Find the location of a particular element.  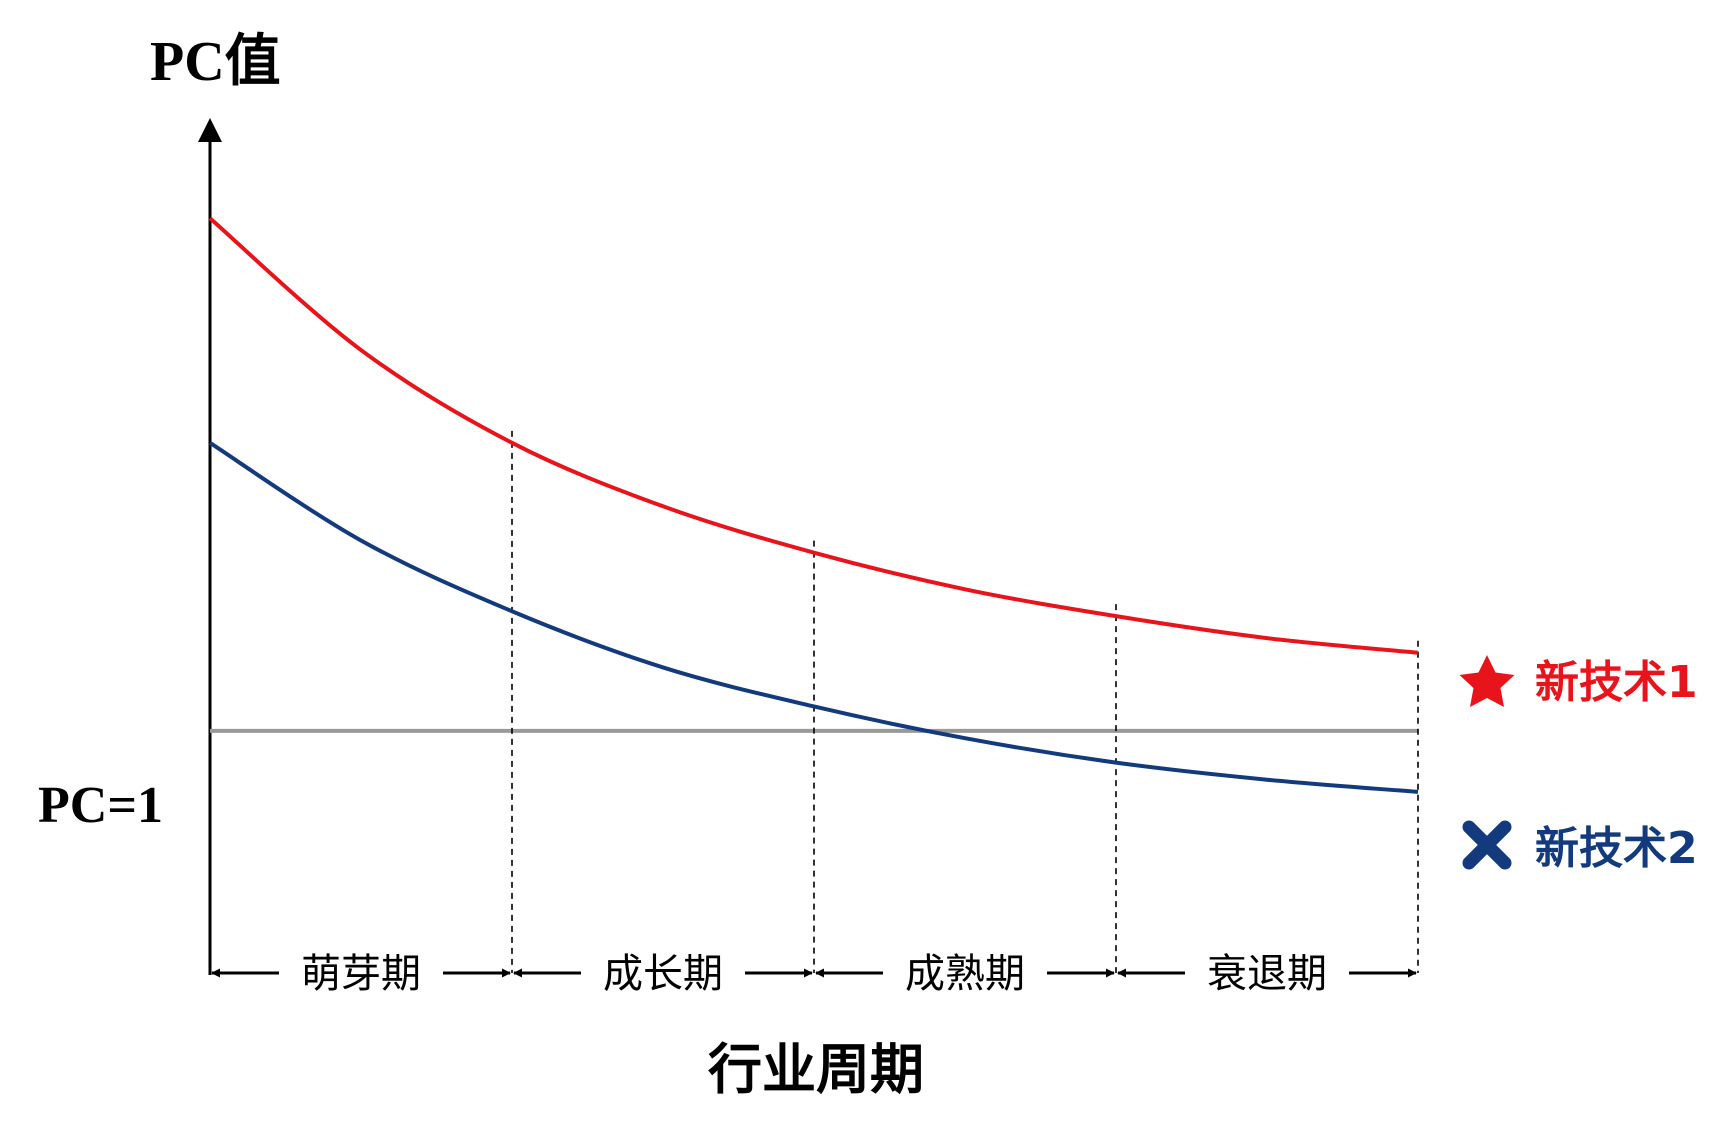

phase-label-2: 成长期 is located at coordinates (663, 974).